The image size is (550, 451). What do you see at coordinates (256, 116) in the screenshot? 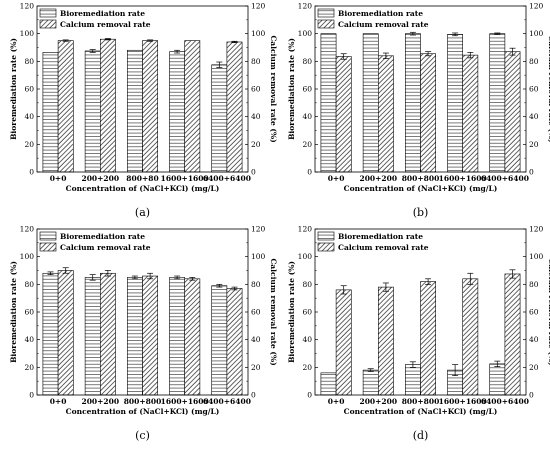
I see `y-tick-right: 40` at bounding box center [256, 116].